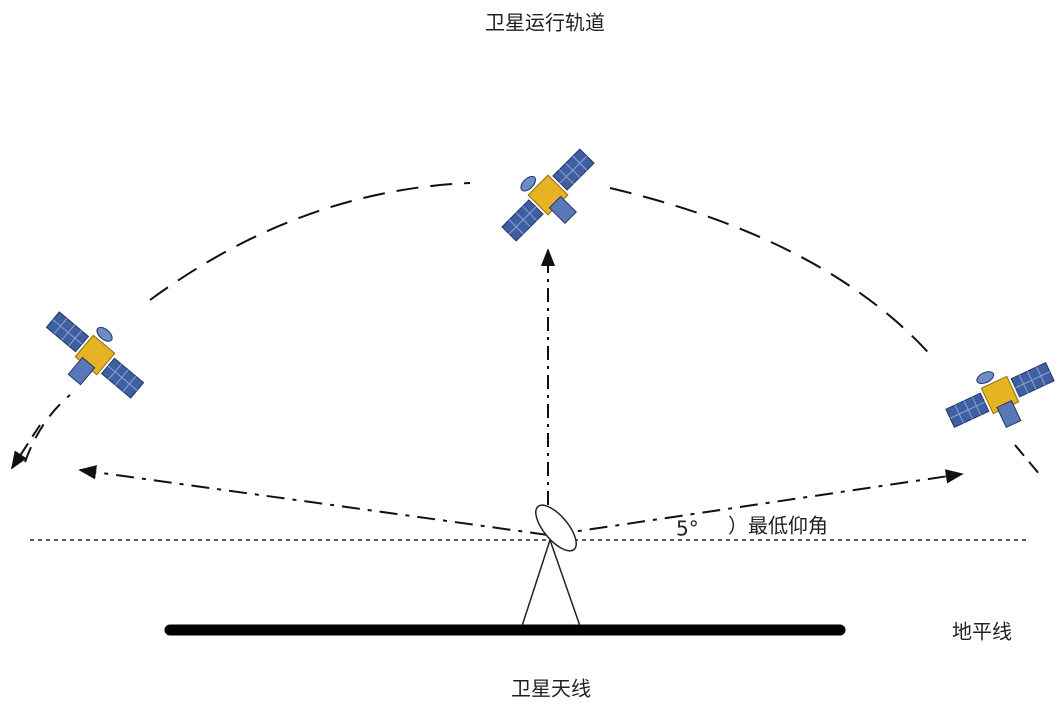 The width and height of the screenshot is (1060, 706). What do you see at coordinates (772, 274) in the screenshot?
I see `orbit-arc-right` at bounding box center [772, 274].